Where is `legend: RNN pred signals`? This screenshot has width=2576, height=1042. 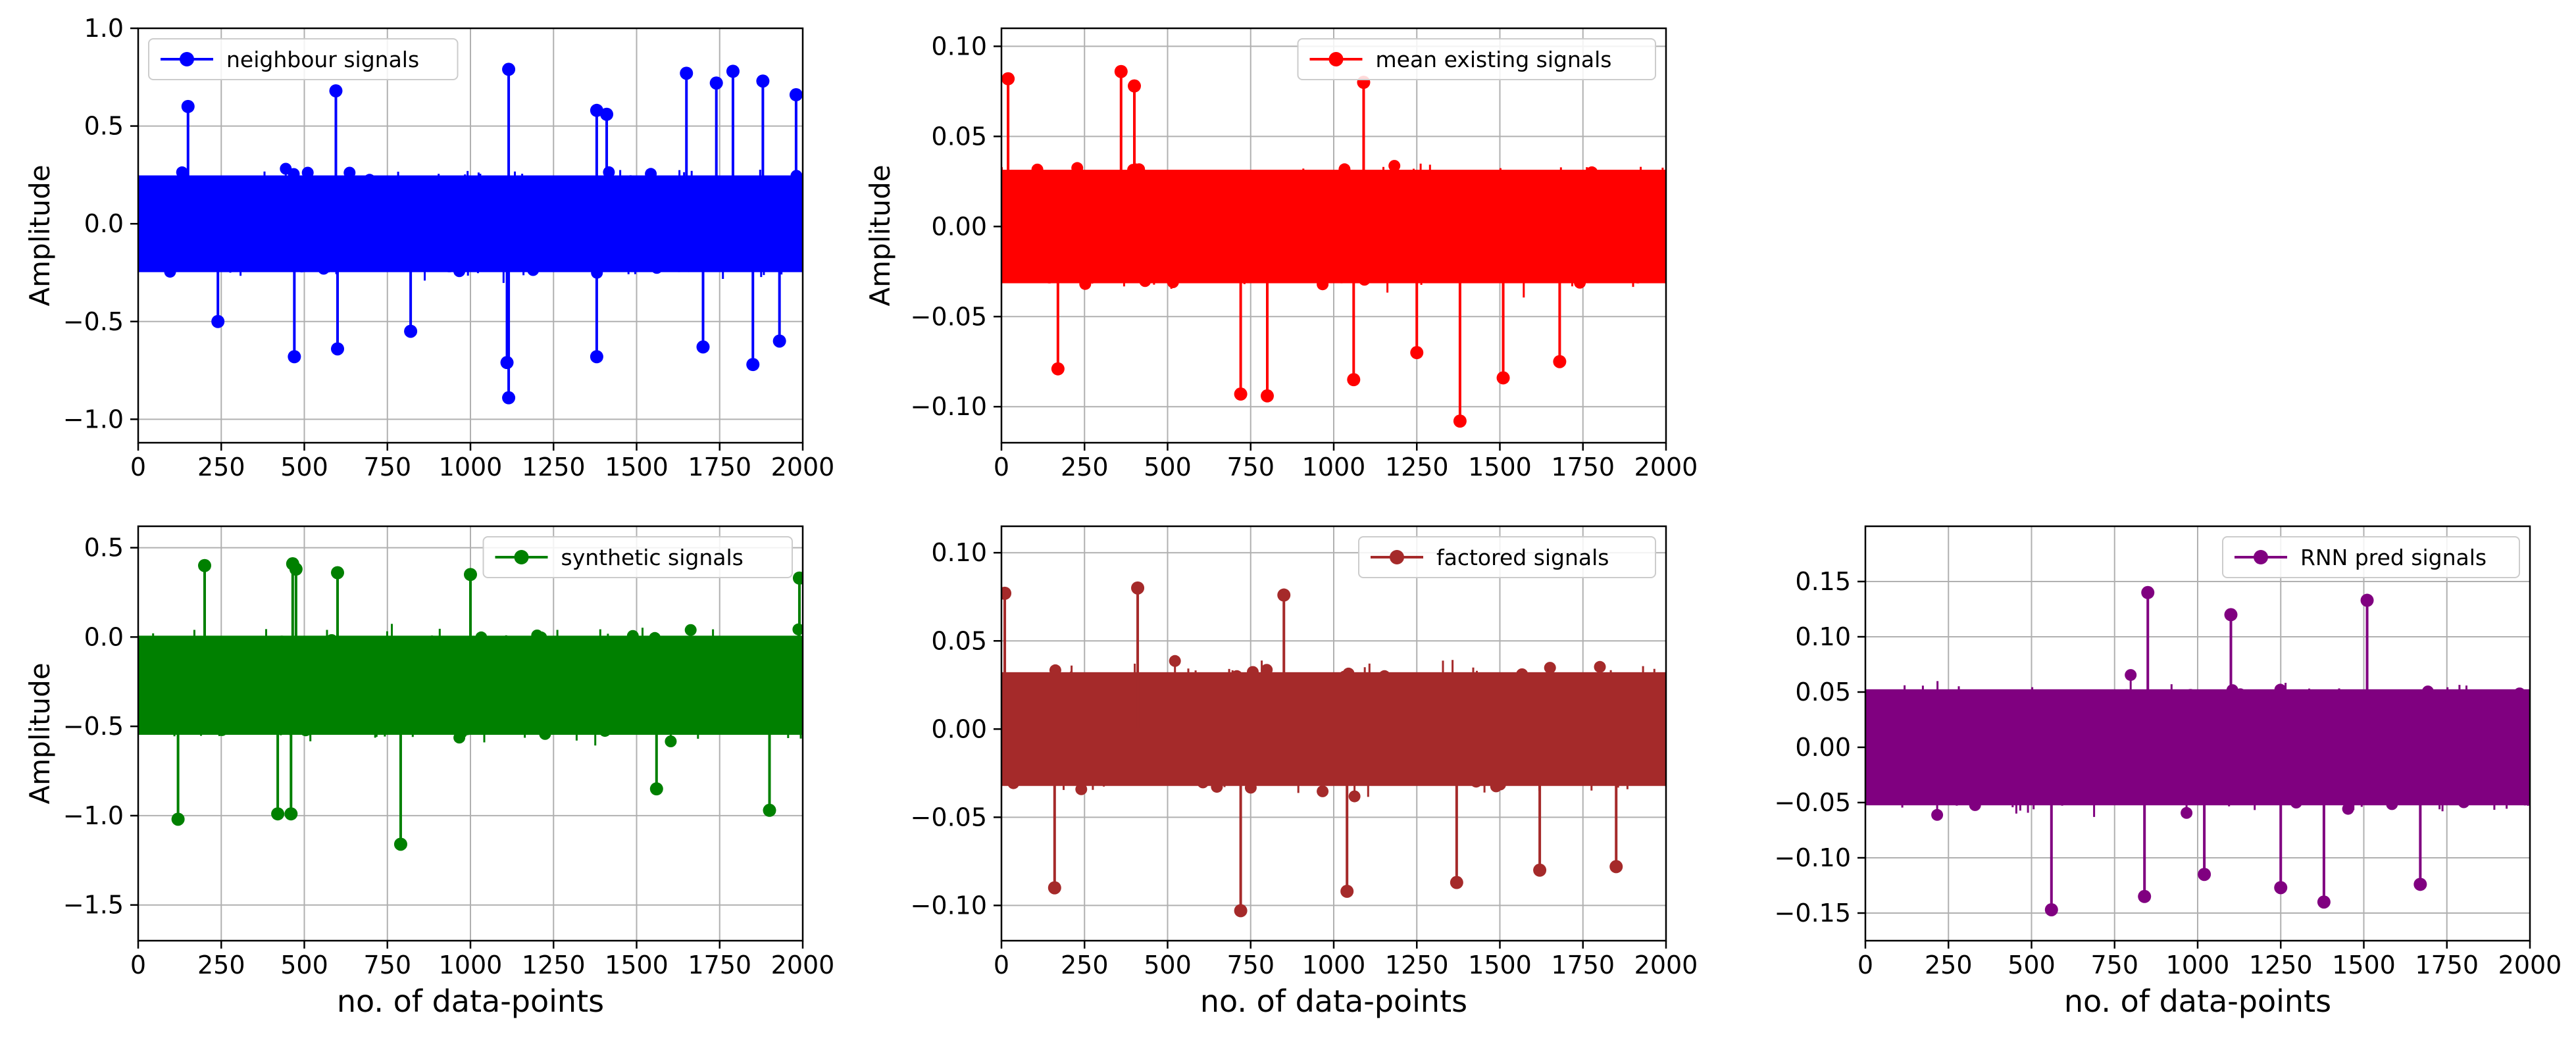 legend: RNN pred signals is located at coordinates (2371, 557).